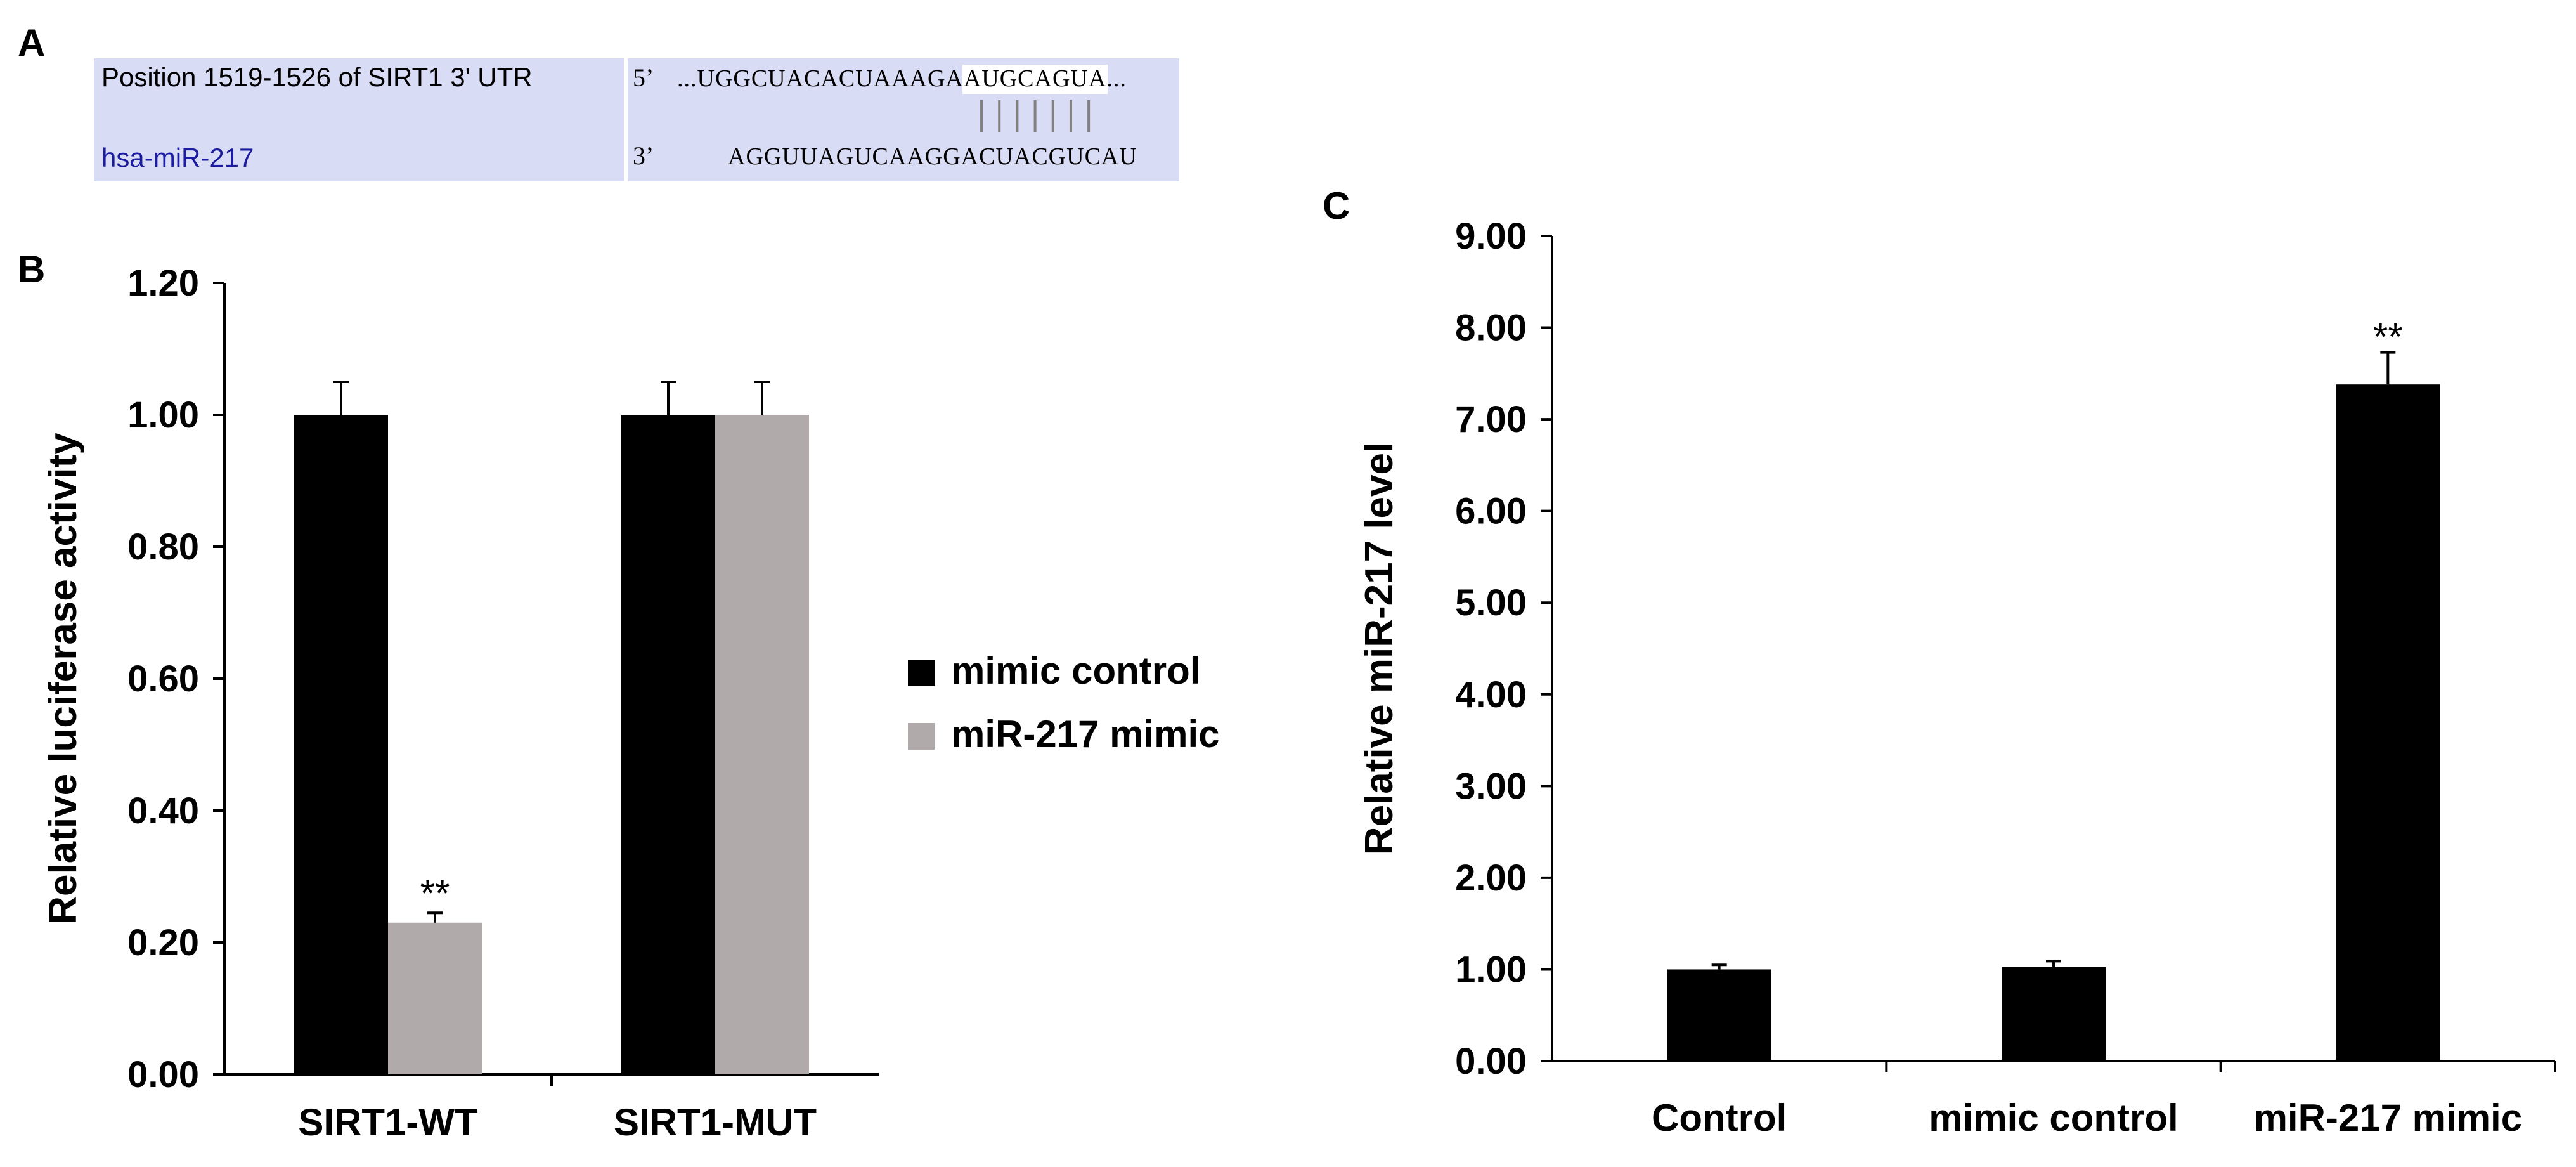 Image resolution: width=2576 pixels, height=1167 pixels. I want to click on c-x-tick-label: Control, so click(1719, 1118).